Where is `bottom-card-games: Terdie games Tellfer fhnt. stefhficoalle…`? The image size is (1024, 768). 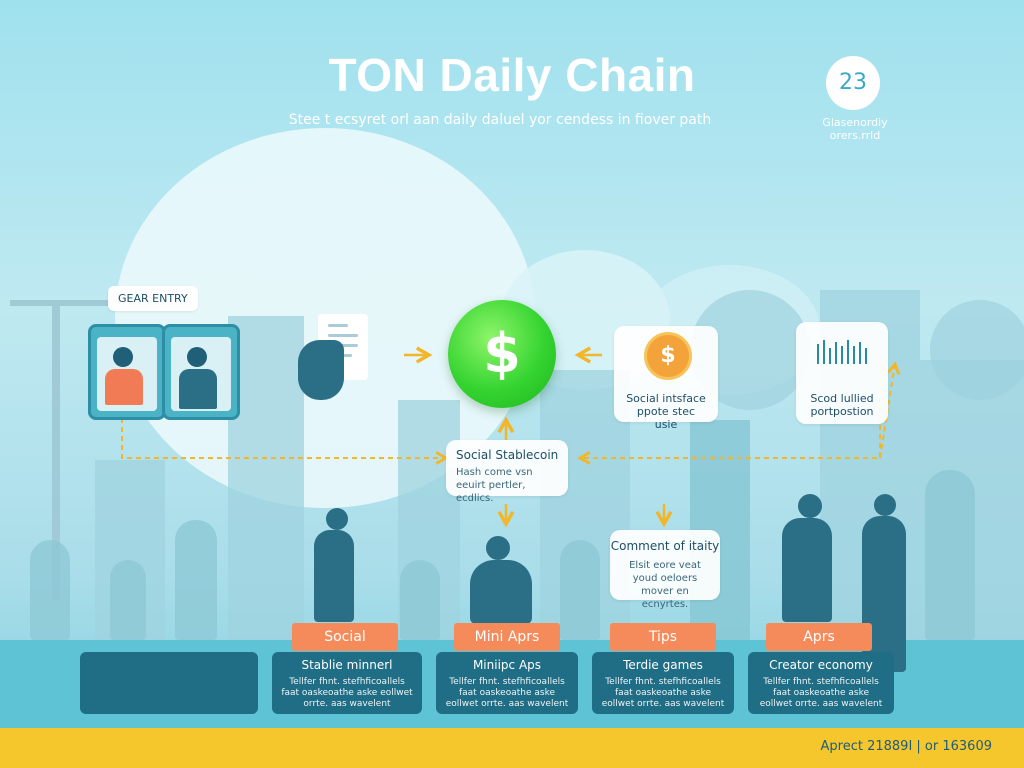 bottom-card-games: Terdie games Tellfer fhnt. stefhficoalle… is located at coordinates (663, 683).